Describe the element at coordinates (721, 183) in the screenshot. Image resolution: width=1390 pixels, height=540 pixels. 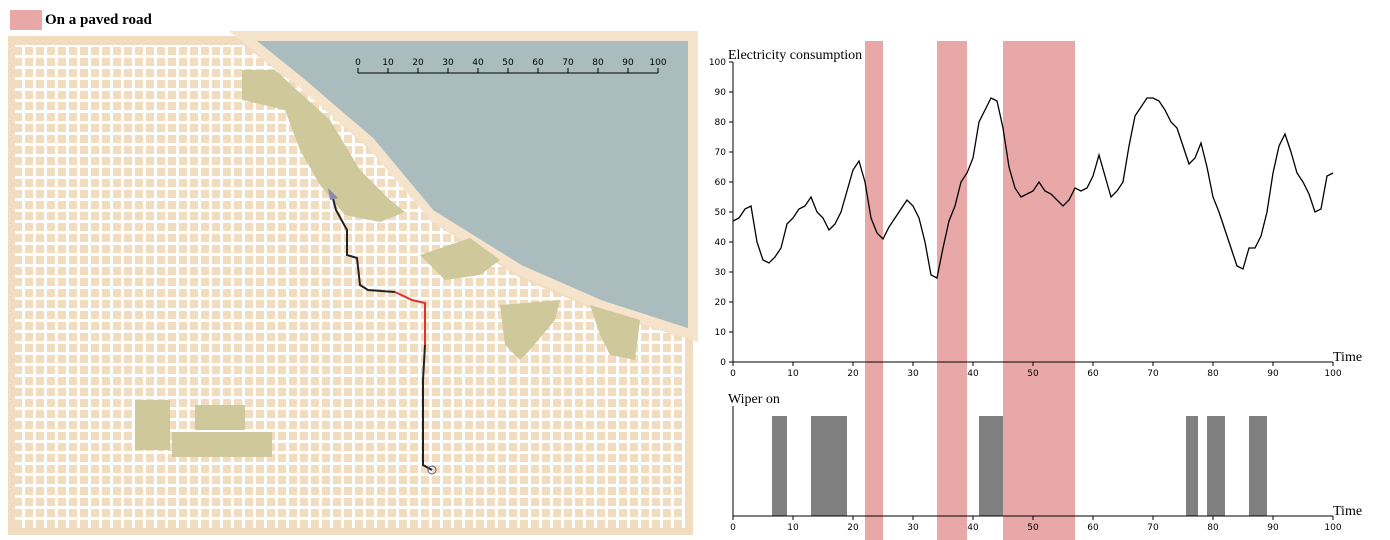
I see `y-tick-label: 60` at that location.